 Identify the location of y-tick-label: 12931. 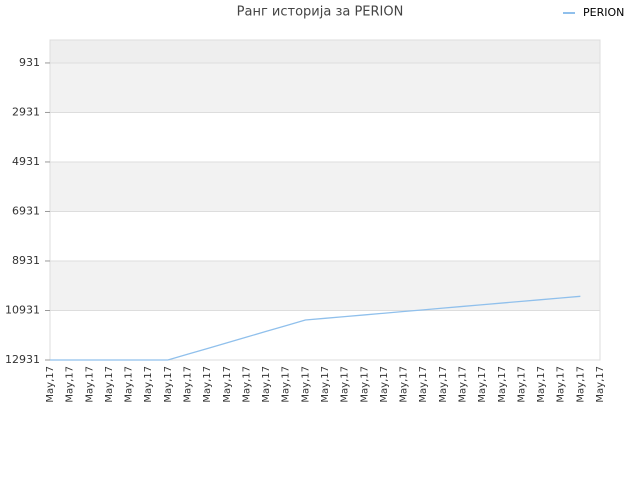
(22, 359).